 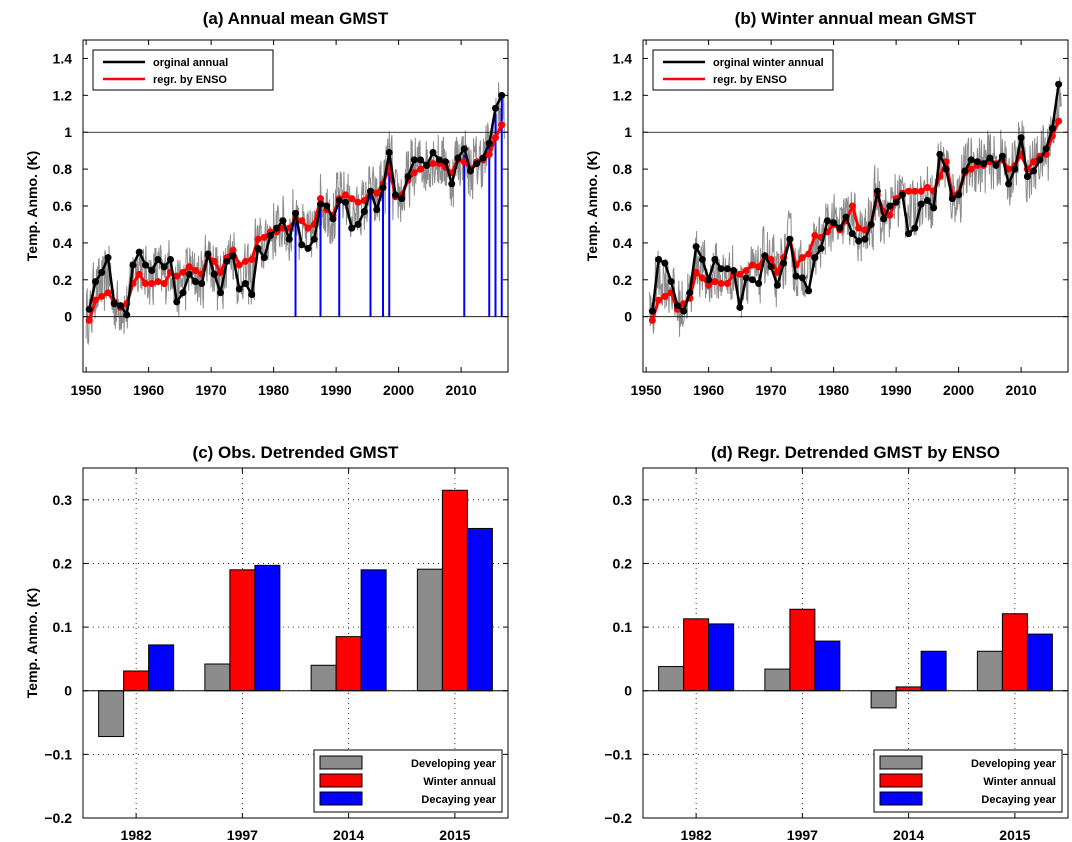 What do you see at coordinates (58, 818) in the screenshot?
I see `y-tick-label: −0.2` at bounding box center [58, 818].